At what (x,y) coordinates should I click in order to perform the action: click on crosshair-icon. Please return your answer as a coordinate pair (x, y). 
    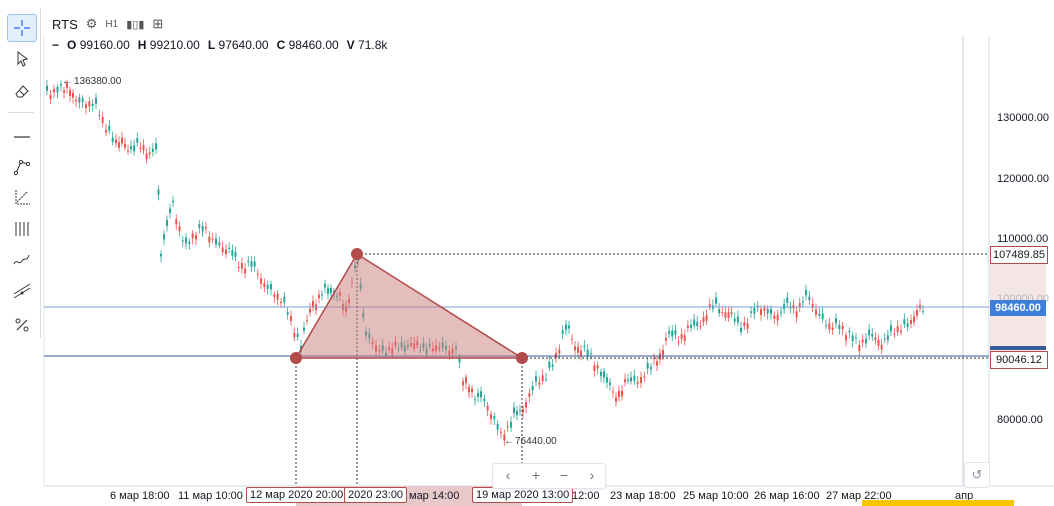
    Looking at the image, I should click on (22, 28).